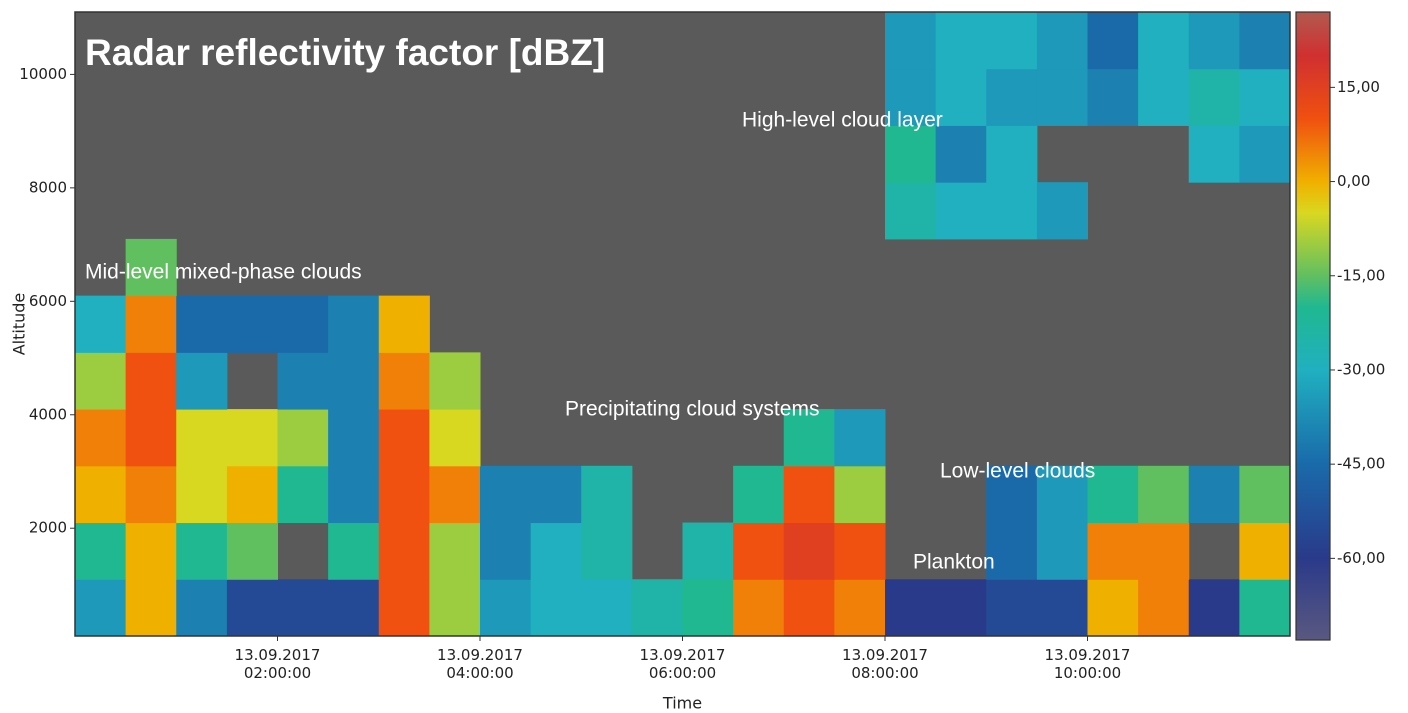 The height and width of the screenshot is (713, 1408). I want to click on colorbar-tick-label: -30,00, so click(1361, 369).